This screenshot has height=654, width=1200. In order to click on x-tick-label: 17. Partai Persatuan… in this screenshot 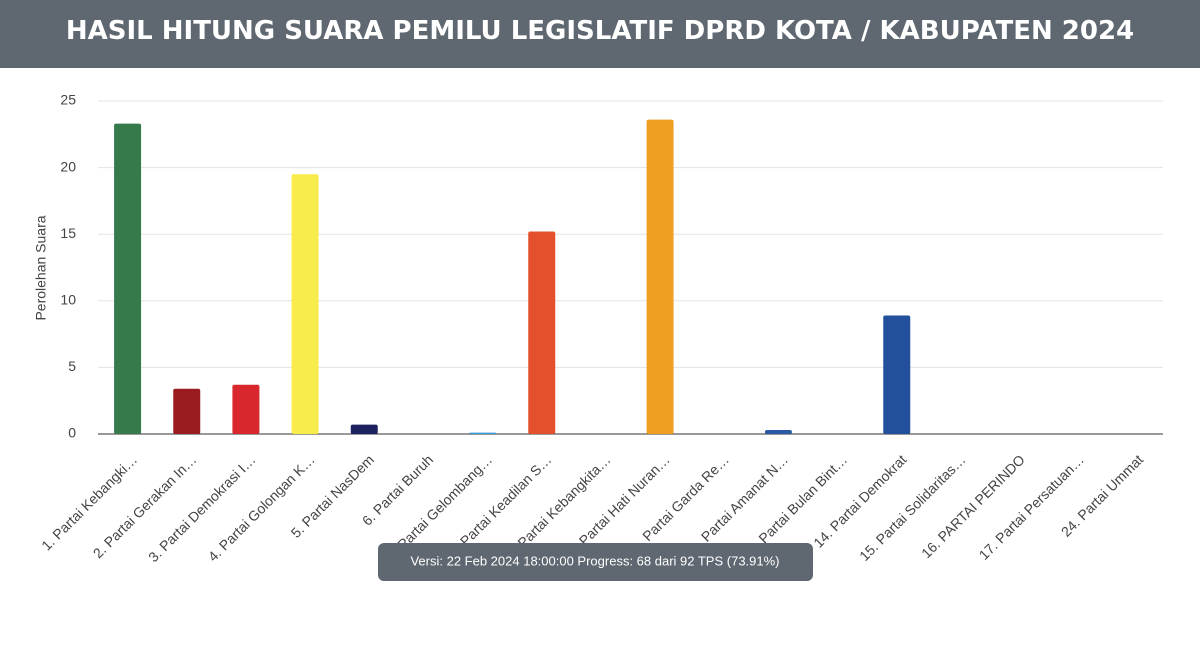, I will do `click(1031, 506)`.